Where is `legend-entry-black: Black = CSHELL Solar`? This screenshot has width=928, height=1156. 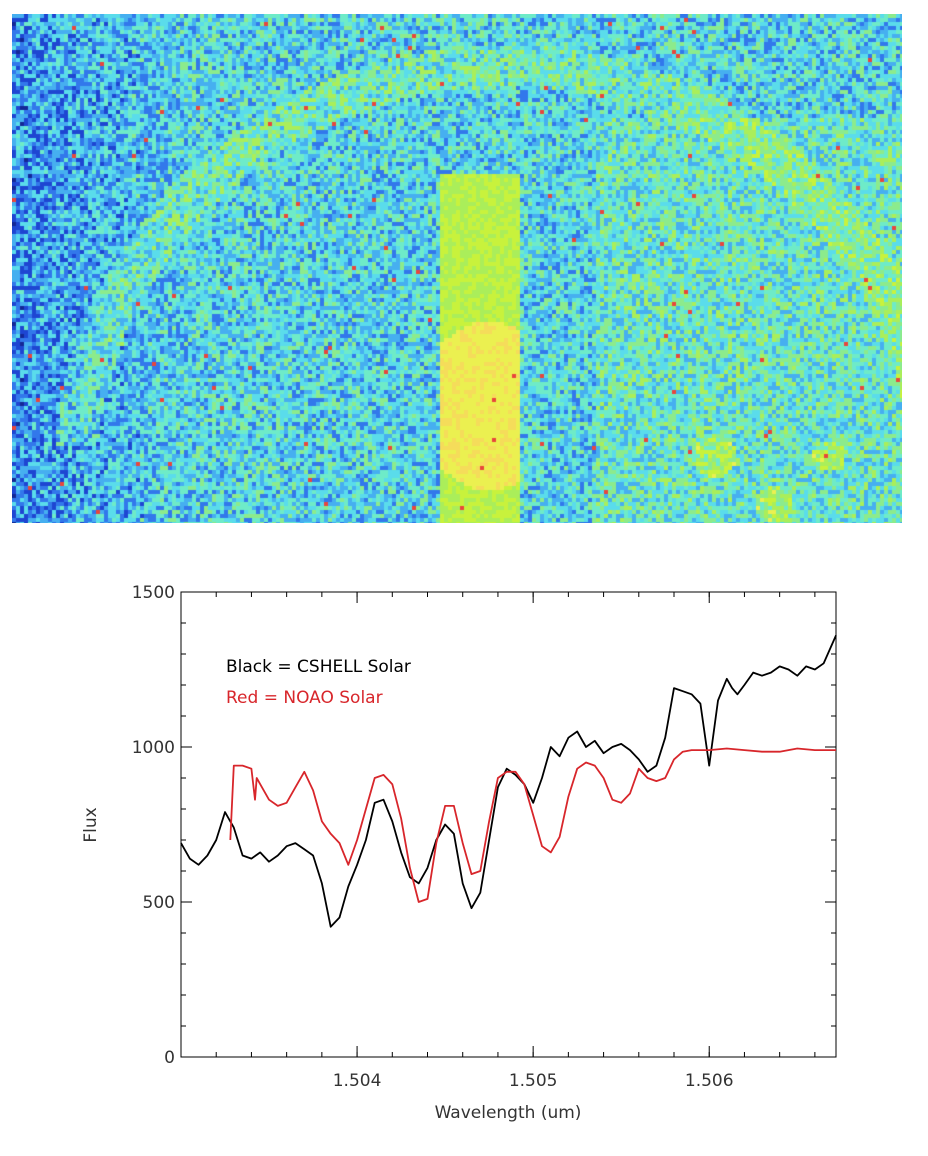 legend-entry-black: Black = CSHELL Solar is located at coordinates (318, 667).